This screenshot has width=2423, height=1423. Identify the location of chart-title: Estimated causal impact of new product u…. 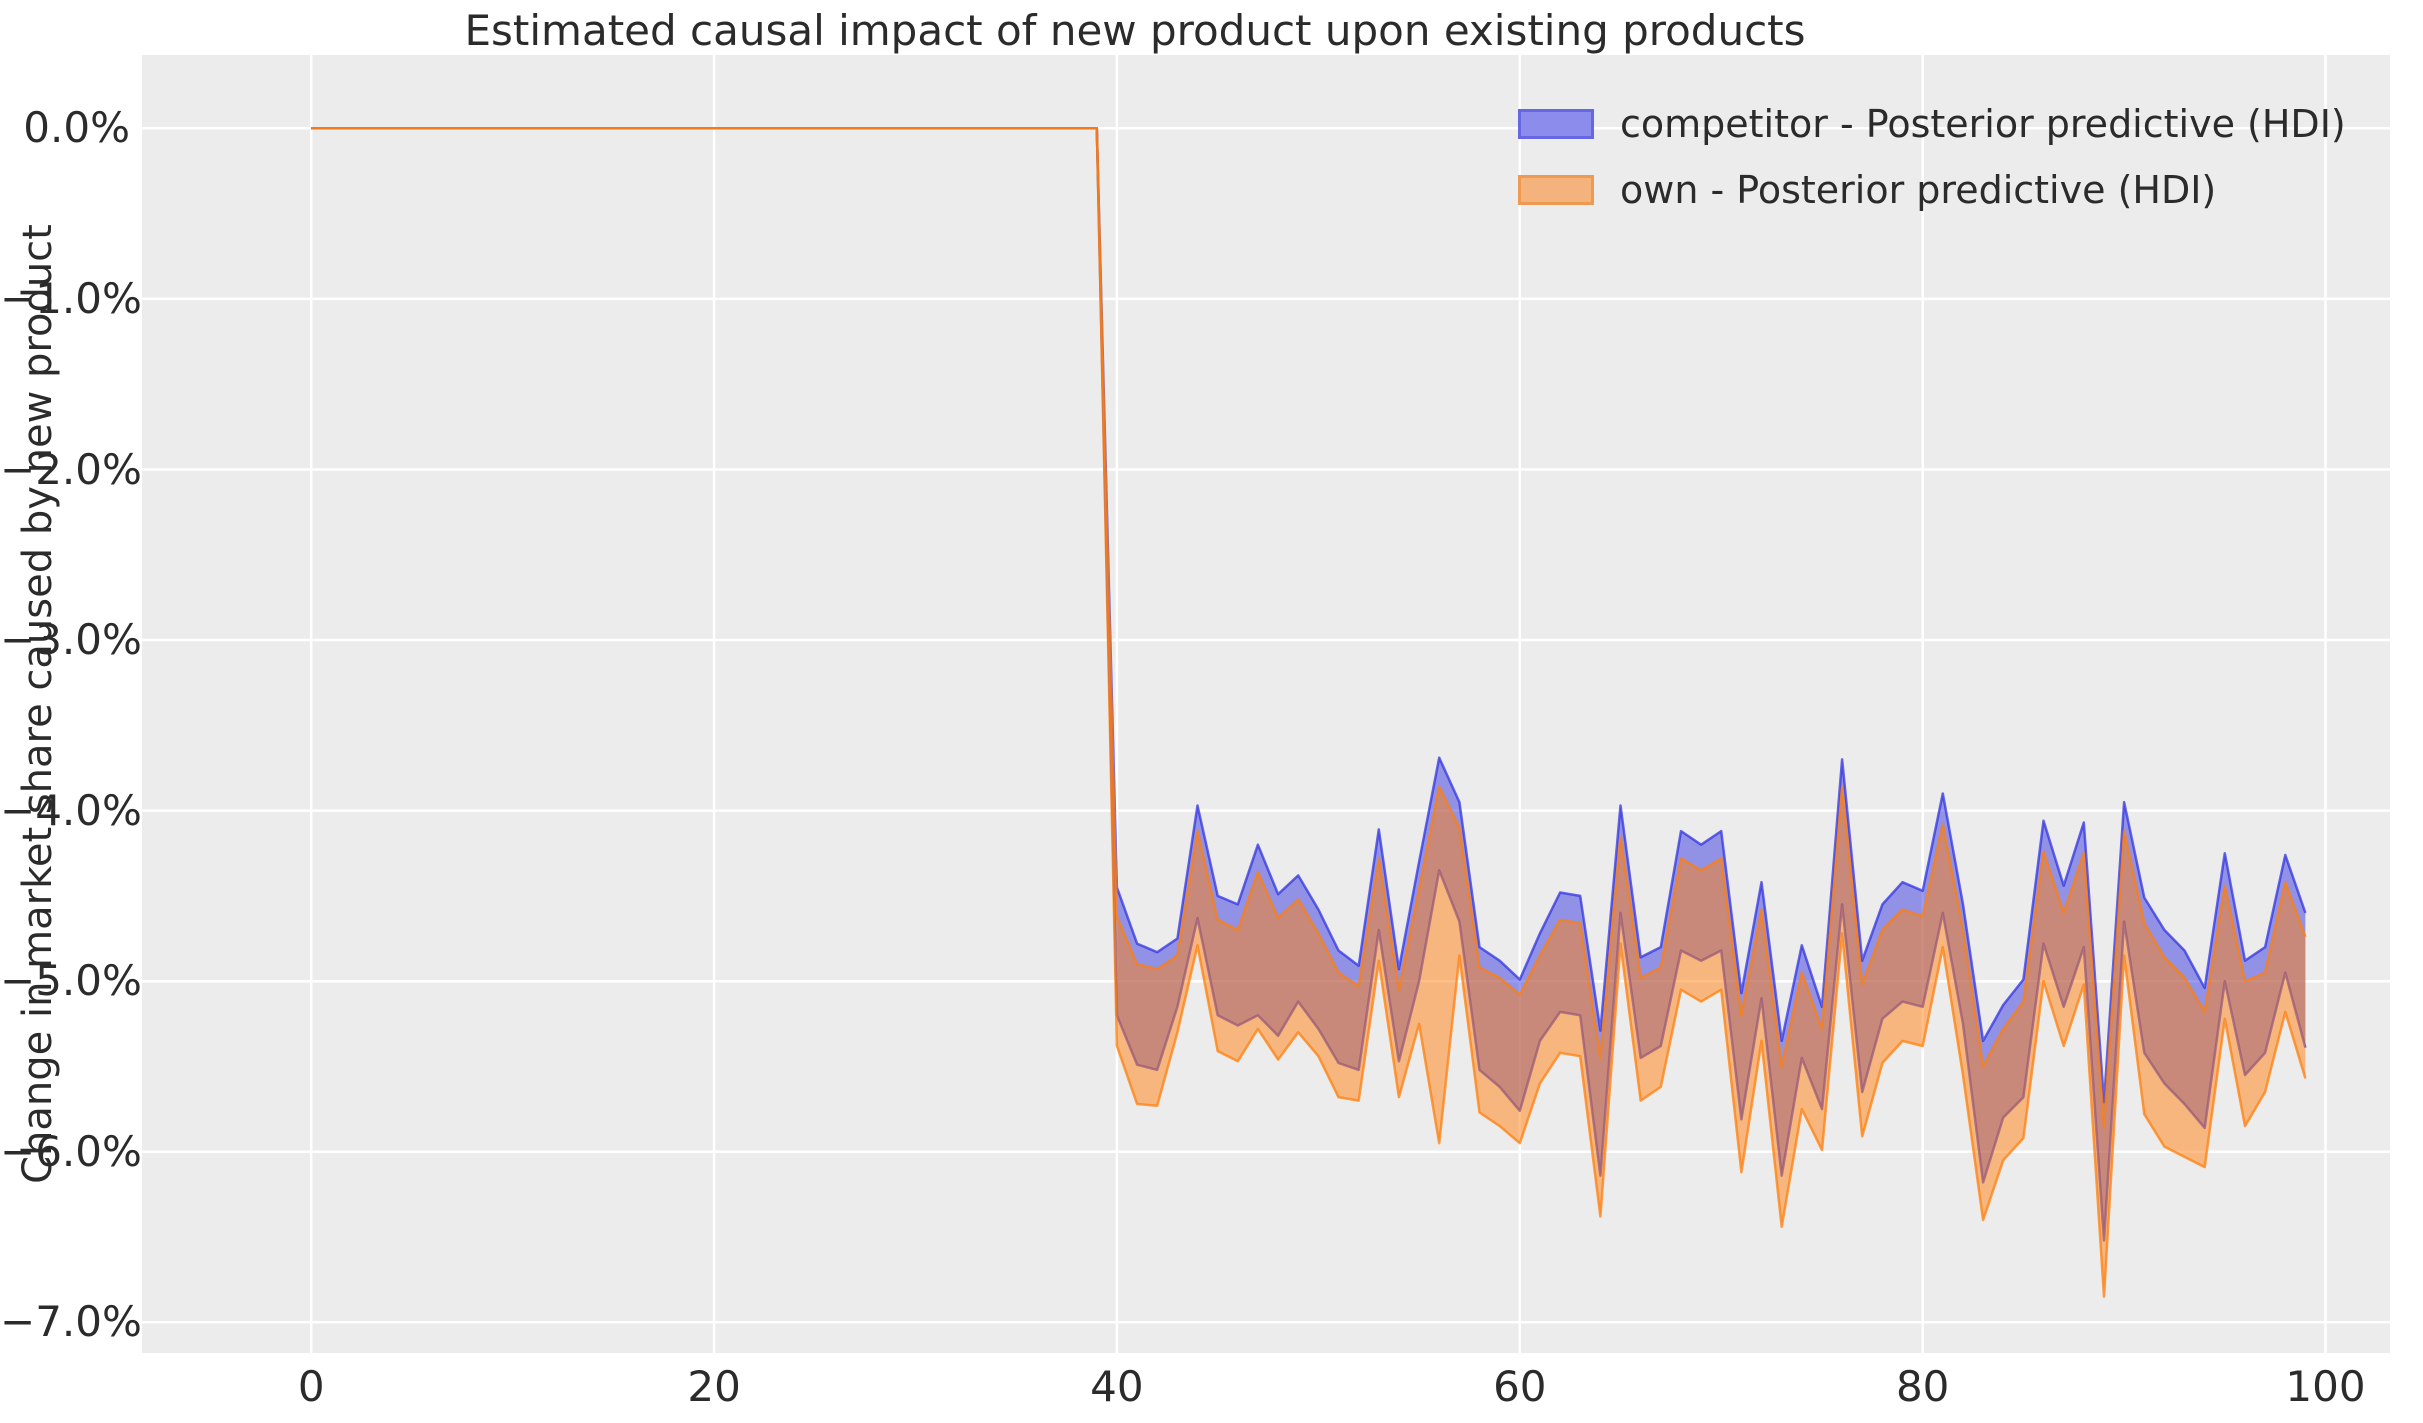
(1135, 30).